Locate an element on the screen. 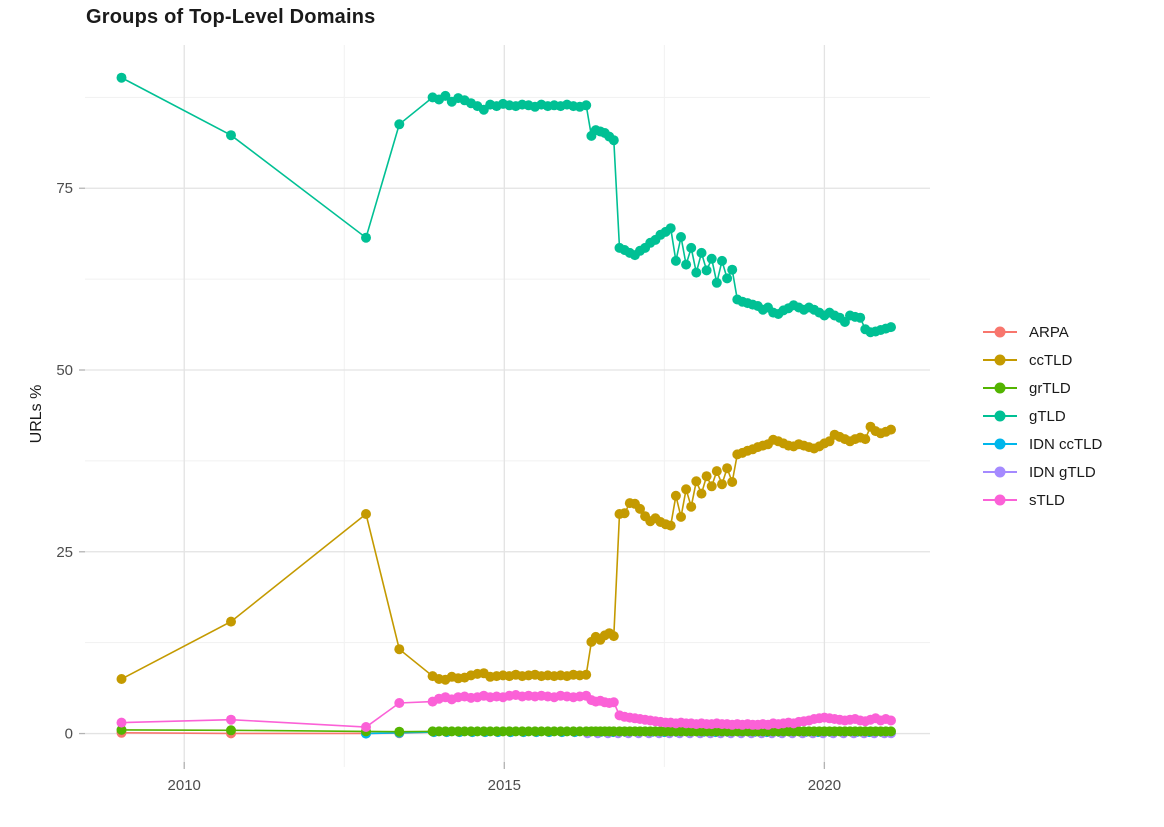 The image size is (1164, 827). legend-label: grTLD is located at coordinates (1050, 388).